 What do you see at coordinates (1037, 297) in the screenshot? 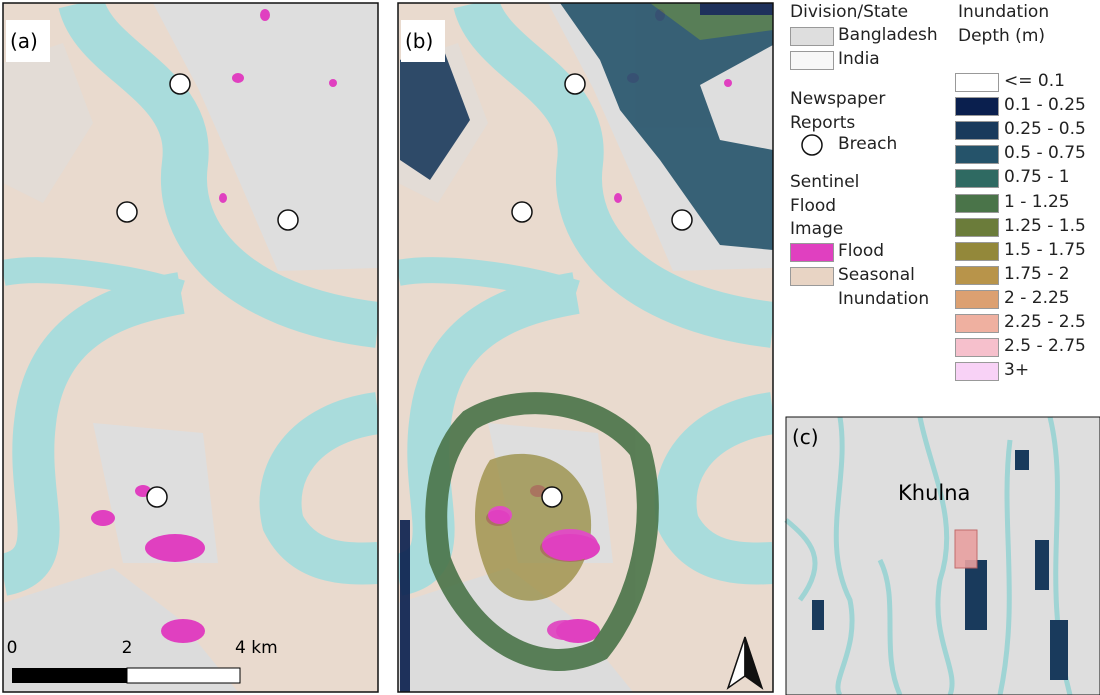
I see `depth-label: 2 - 2.25` at bounding box center [1037, 297].